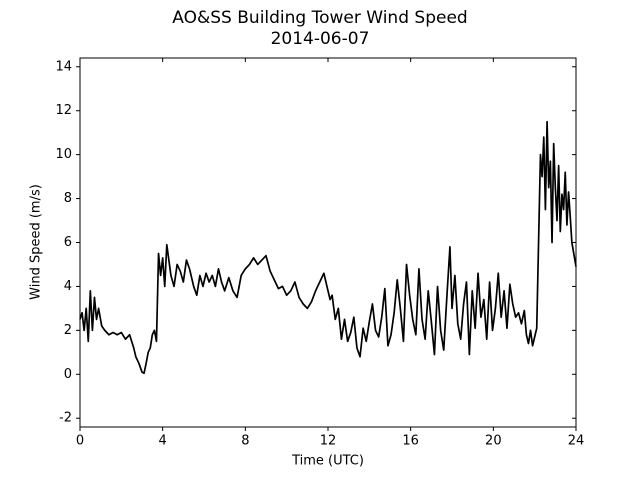 The height and width of the screenshot is (480, 640). Describe the element at coordinates (319, 18) in the screenshot. I see `chart-title: AO&SS Building Tower Wind Speed` at that location.